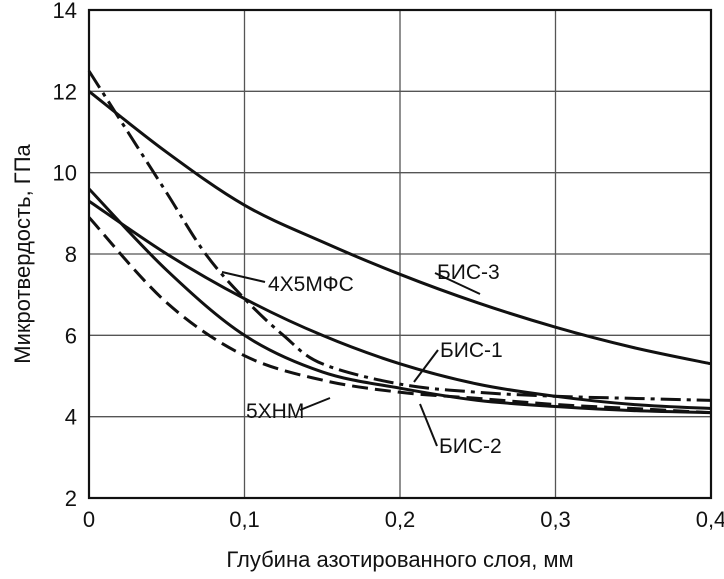  Describe the element at coordinates (555, 519) in the screenshot. I see `x-tick-label: 0,3` at that location.